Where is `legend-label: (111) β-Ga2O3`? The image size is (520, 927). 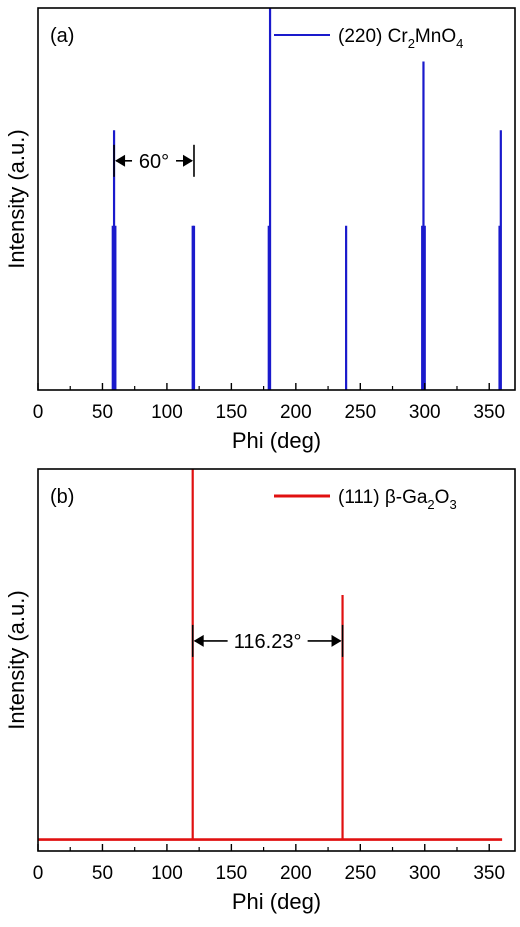
legend-label: (111) β-Ga2O3 is located at coordinates (397, 499).